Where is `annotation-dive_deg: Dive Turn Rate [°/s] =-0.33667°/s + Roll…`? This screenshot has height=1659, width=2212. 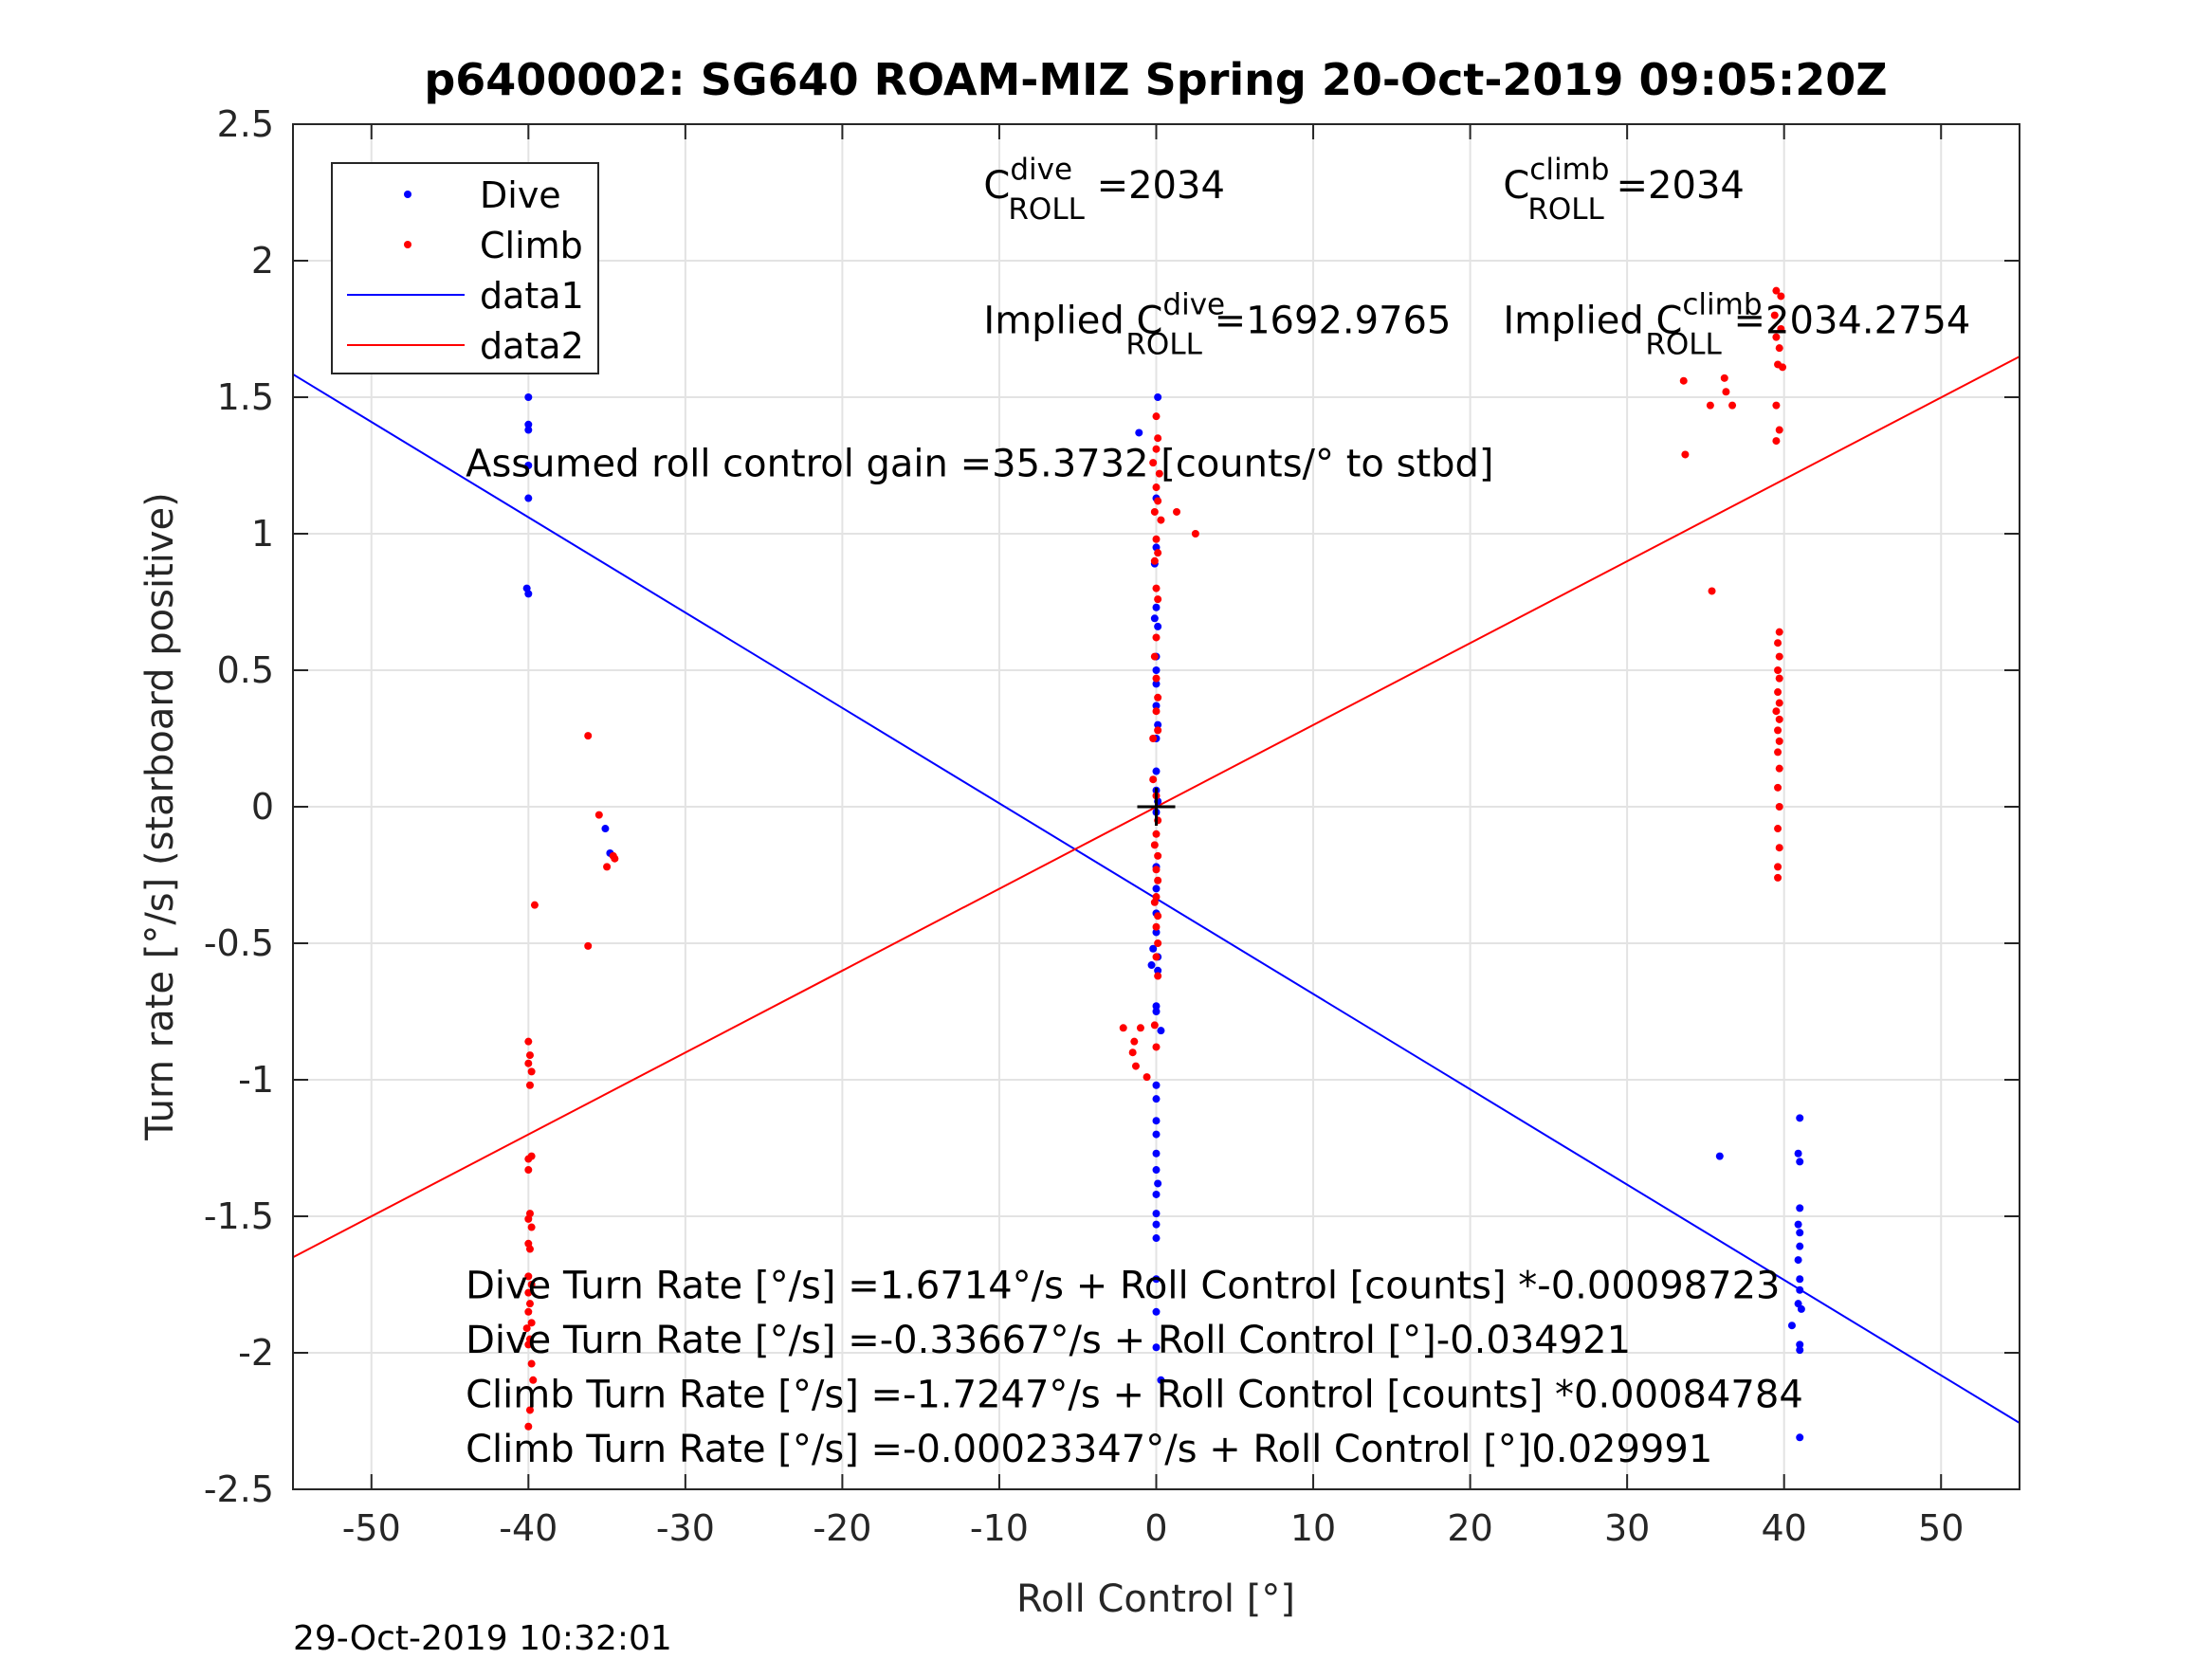 annotation-dive_deg: Dive Turn Rate [°/s] =-0.33667°/s + Roll… is located at coordinates (1048, 1340).